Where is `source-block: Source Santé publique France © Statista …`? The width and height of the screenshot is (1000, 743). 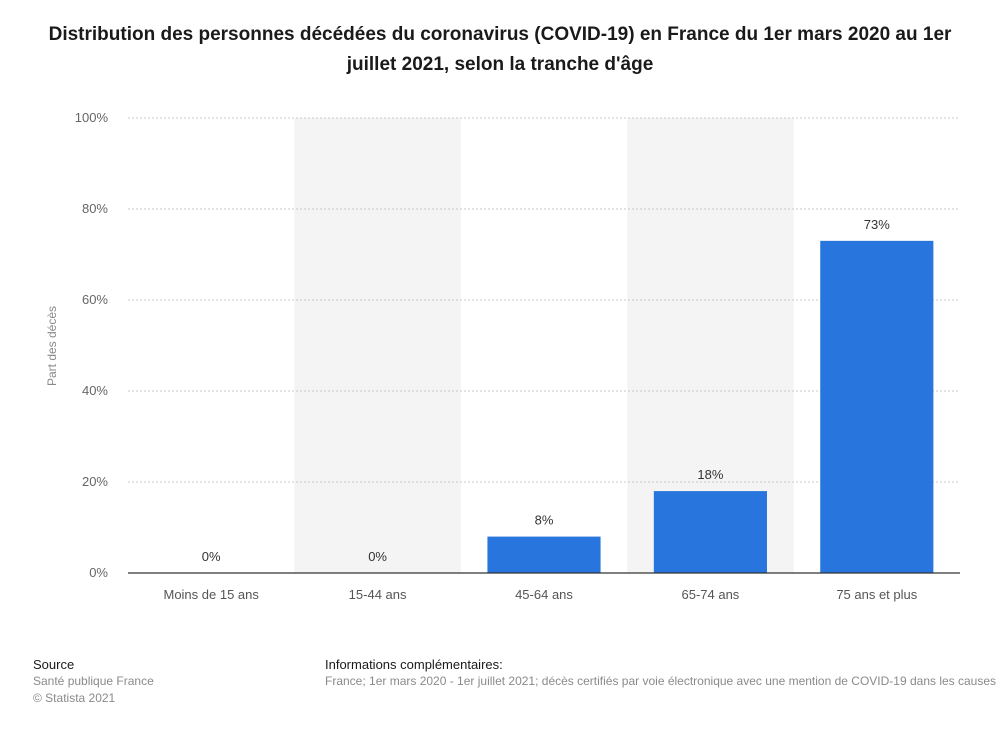
source-block: Source Santé publique France © Statista … is located at coordinates (93, 681).